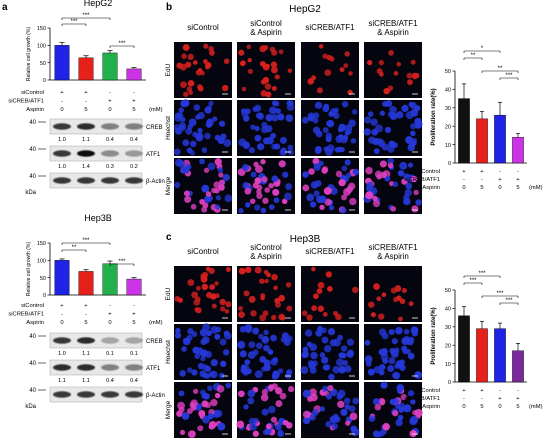 The width and height of the screenshot is (550, 444). What do you see at coordinates (518, 172) in the screenshot?
I see `row-sign: -` at bounding box center [518, 172].